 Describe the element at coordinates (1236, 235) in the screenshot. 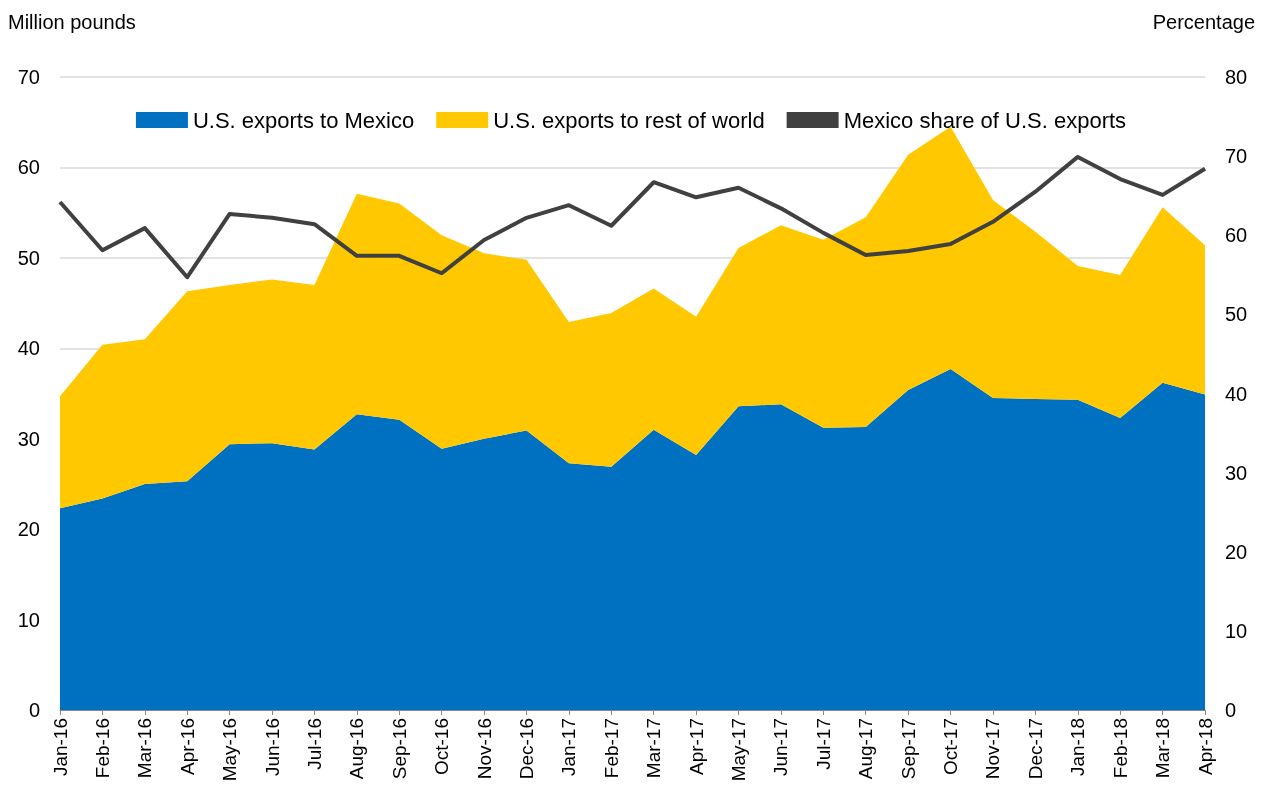

I see `y2-tick-label: 60` at that location.